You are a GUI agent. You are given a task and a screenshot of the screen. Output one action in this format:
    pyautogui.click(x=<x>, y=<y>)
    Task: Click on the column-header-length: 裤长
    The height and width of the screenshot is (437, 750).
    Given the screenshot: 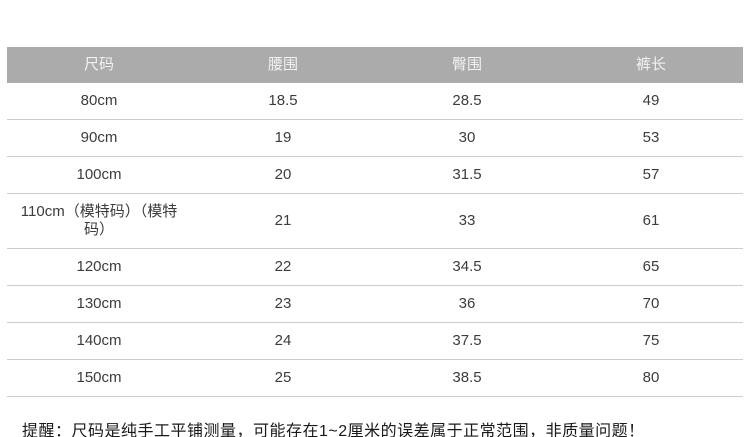 What is the action you would take?
    pyautogui.click(x=651, y=65)
    